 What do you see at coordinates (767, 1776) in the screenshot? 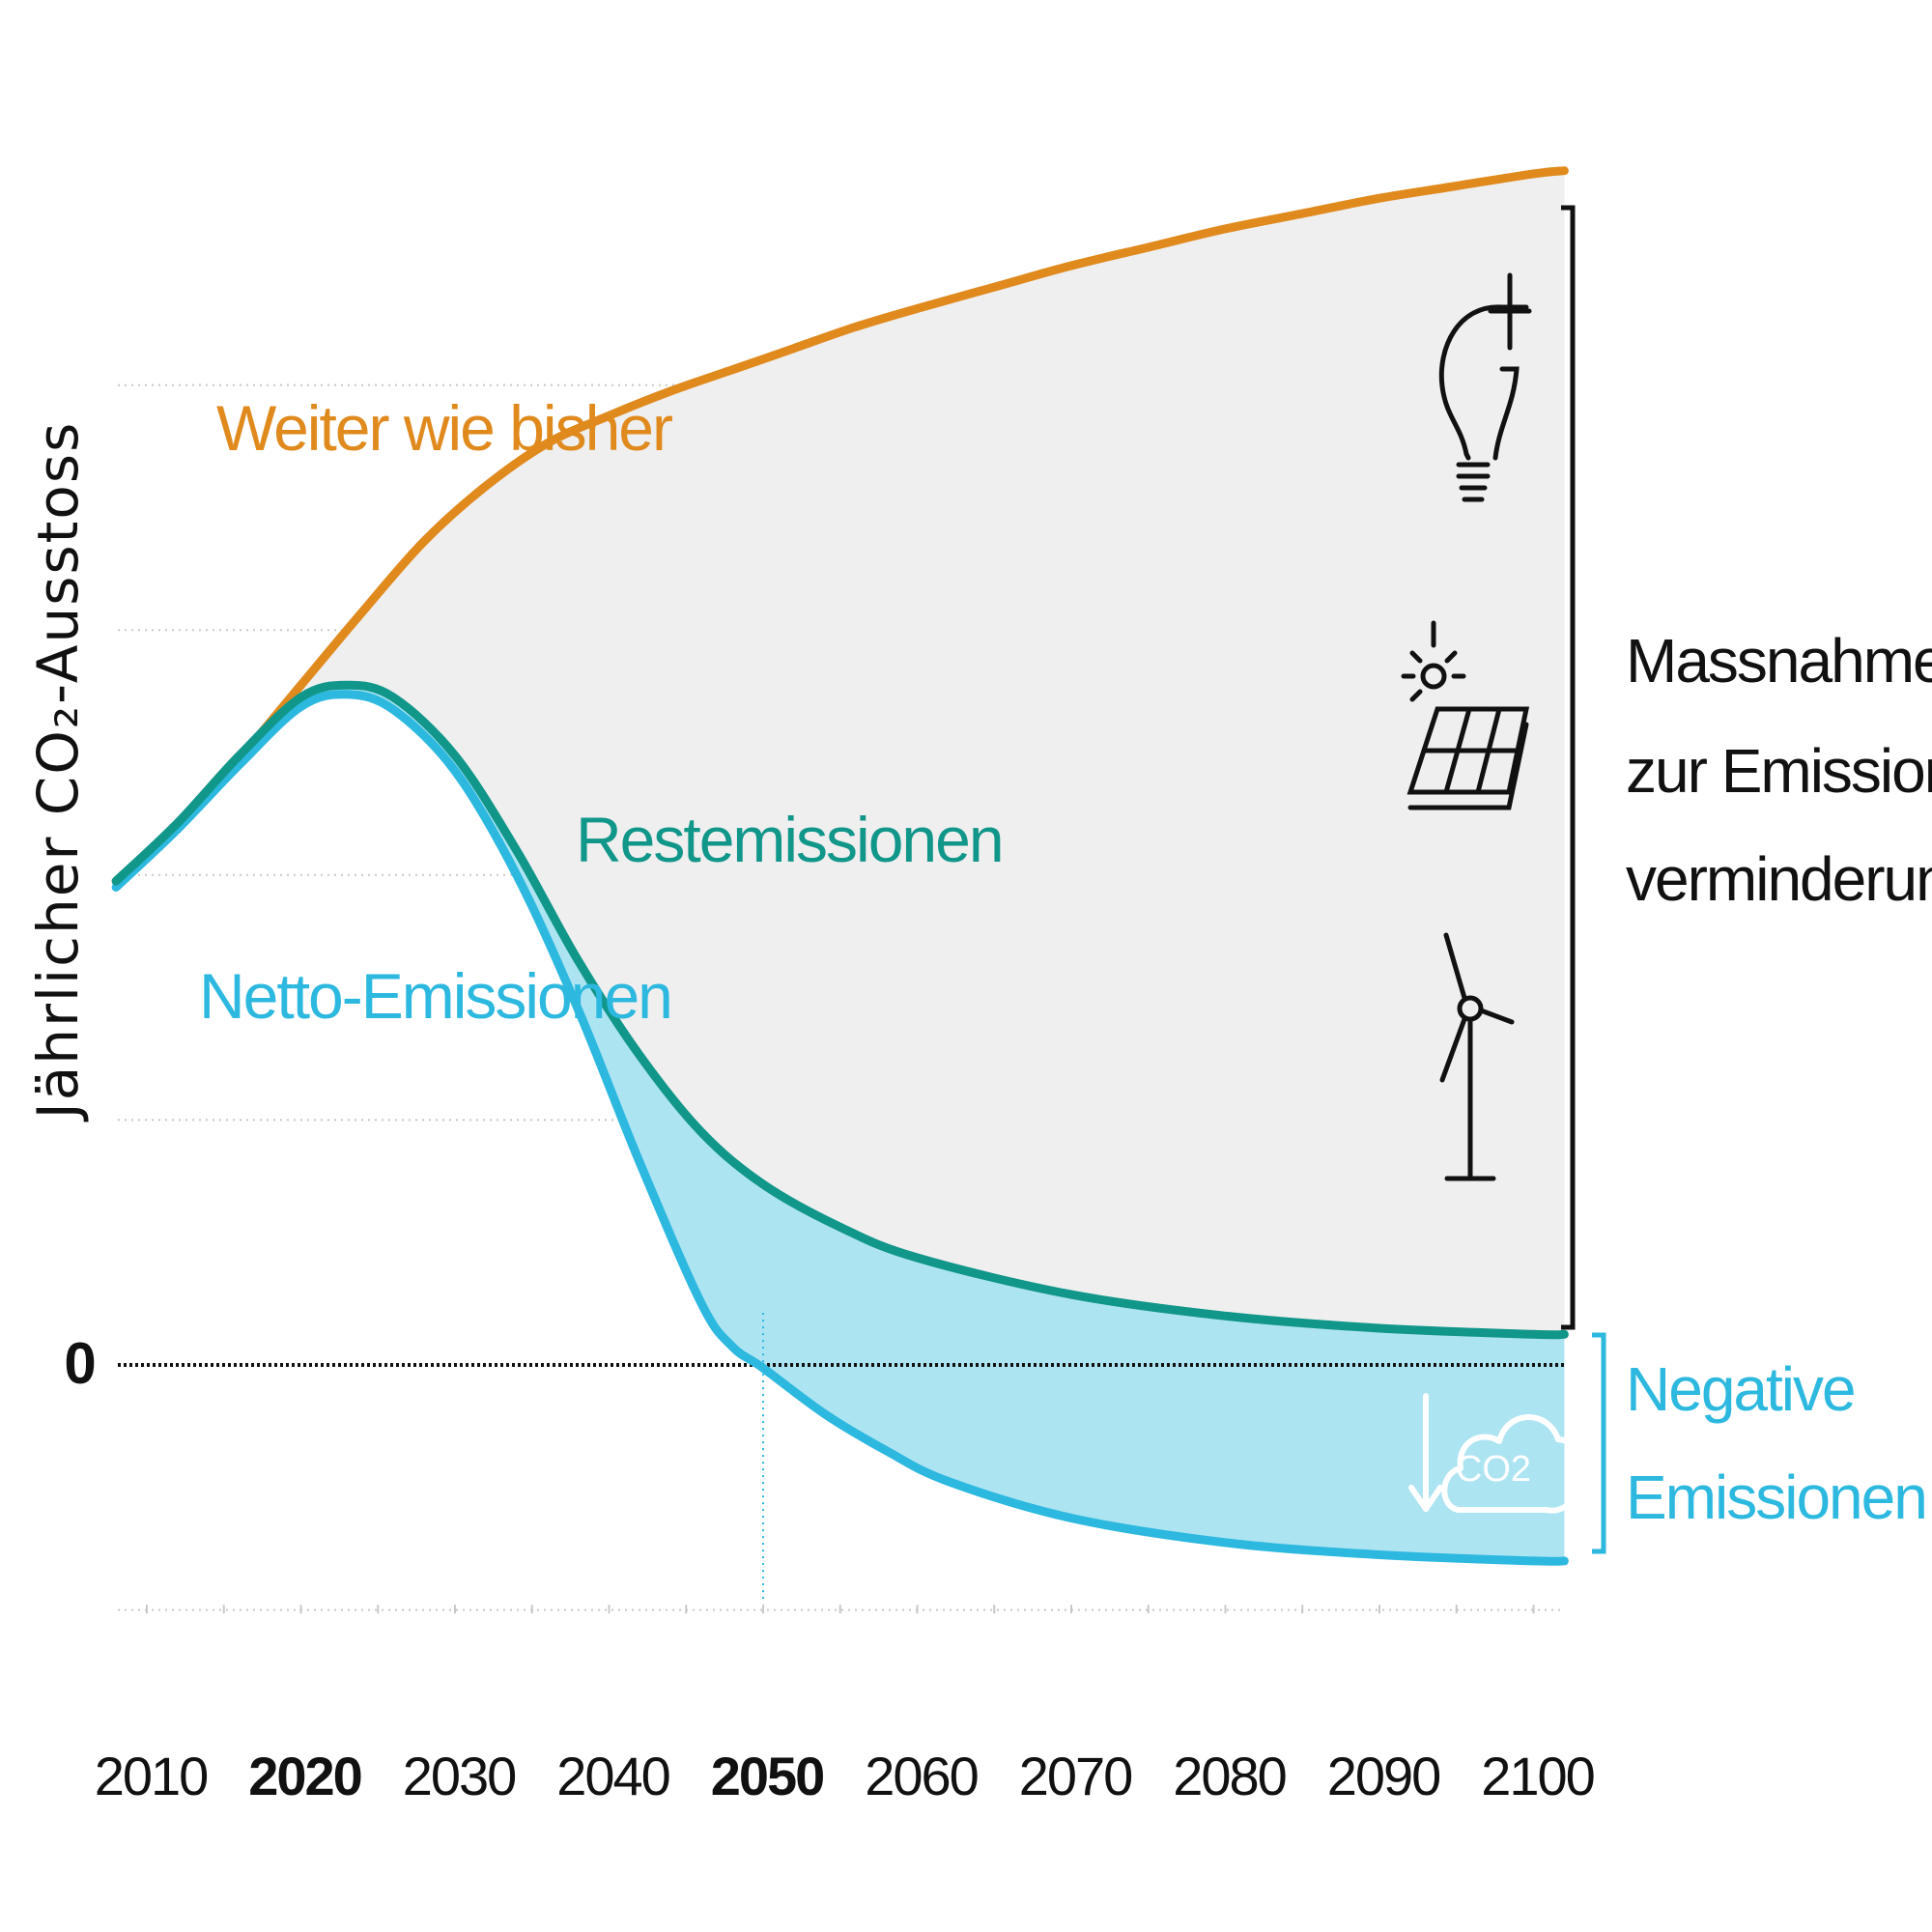
I see `x-tick-label: 2050` at bounding box center [767, 1776].